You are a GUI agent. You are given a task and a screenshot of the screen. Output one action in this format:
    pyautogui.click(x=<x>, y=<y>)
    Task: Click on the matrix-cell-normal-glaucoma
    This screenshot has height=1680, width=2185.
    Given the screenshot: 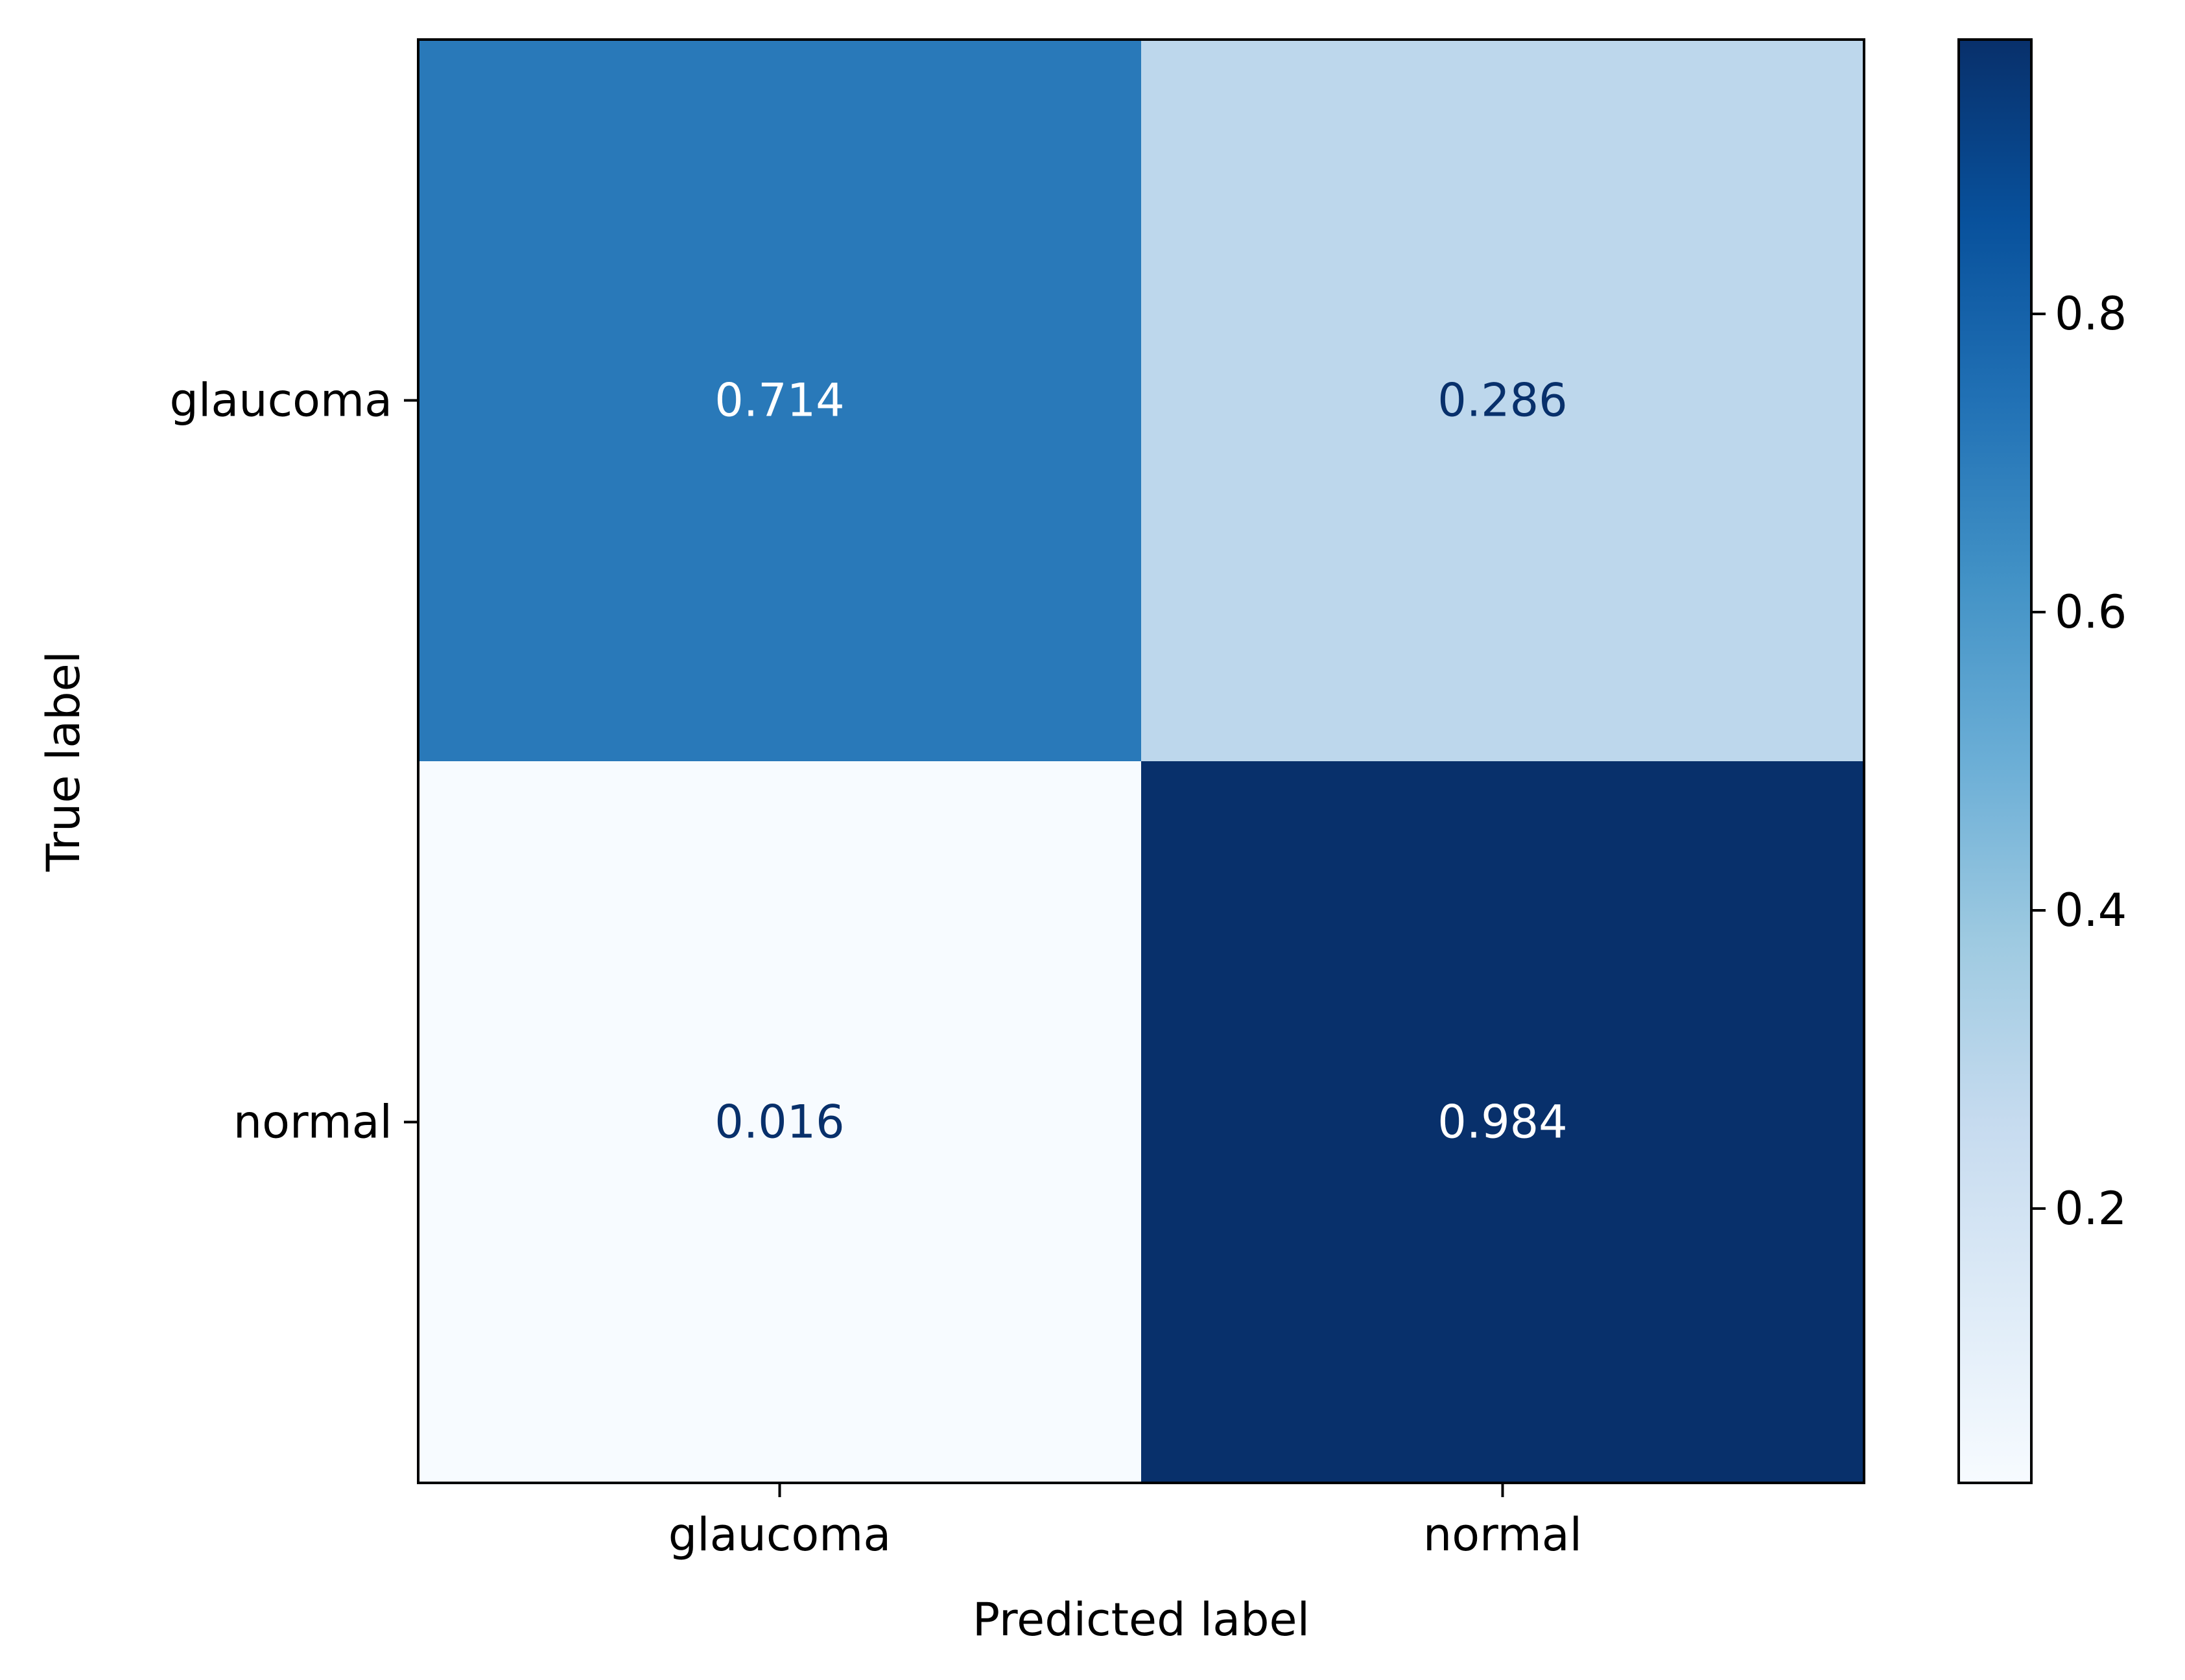 What is the action you would take?
    pyautogui.click(x=780, y=1122)
    